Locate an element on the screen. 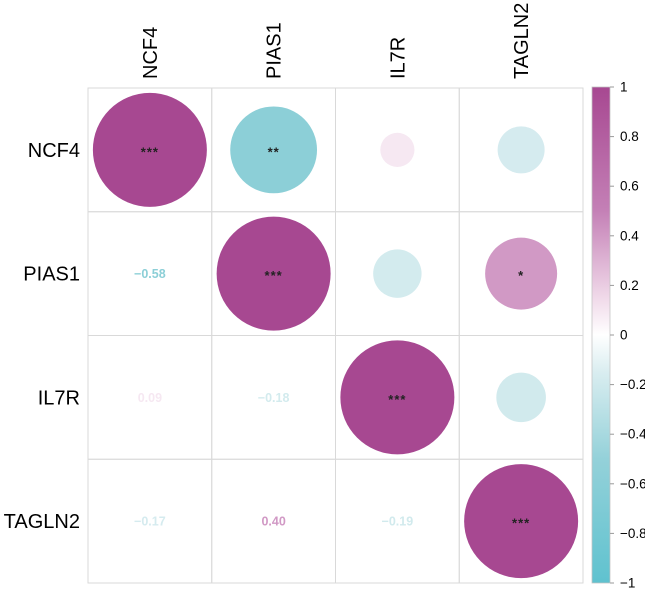 Image resolution: width=645 pixels, height=595 pixels. significance-stars: * is located at coordinates (521, 275).